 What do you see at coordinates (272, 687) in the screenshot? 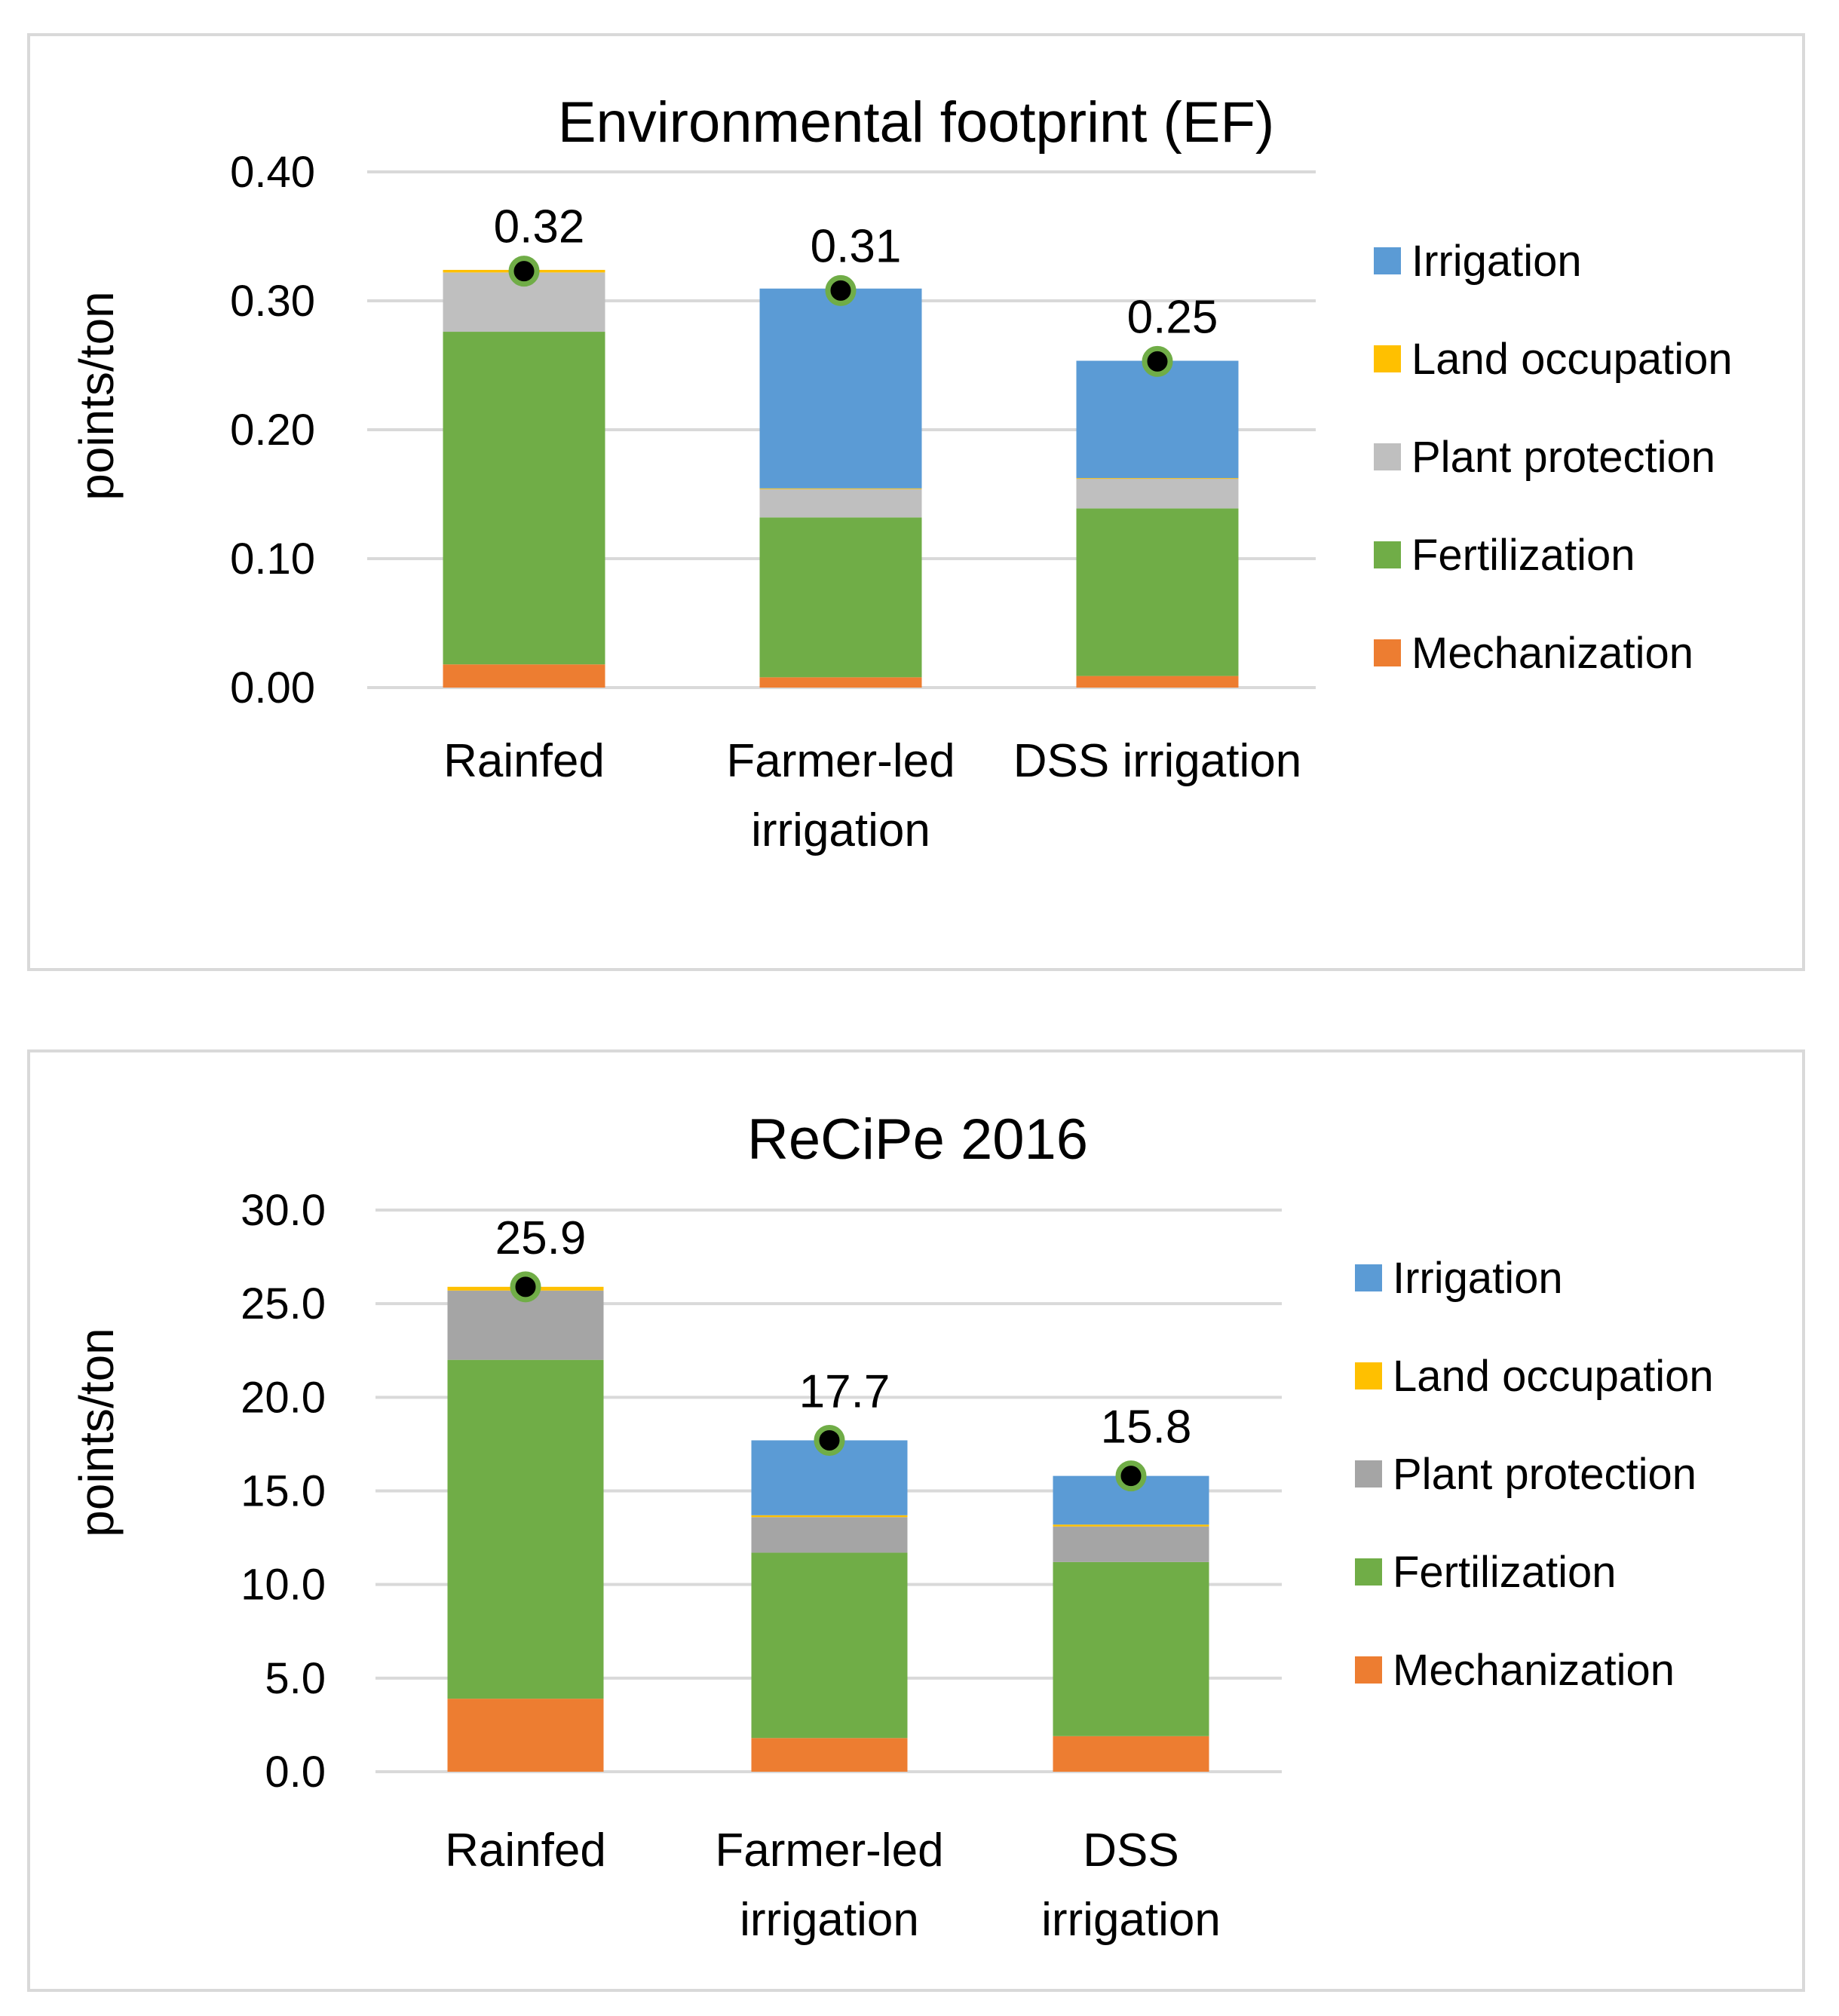
I see `y-tick-label: 0.00` at bounding box center [272, 687].